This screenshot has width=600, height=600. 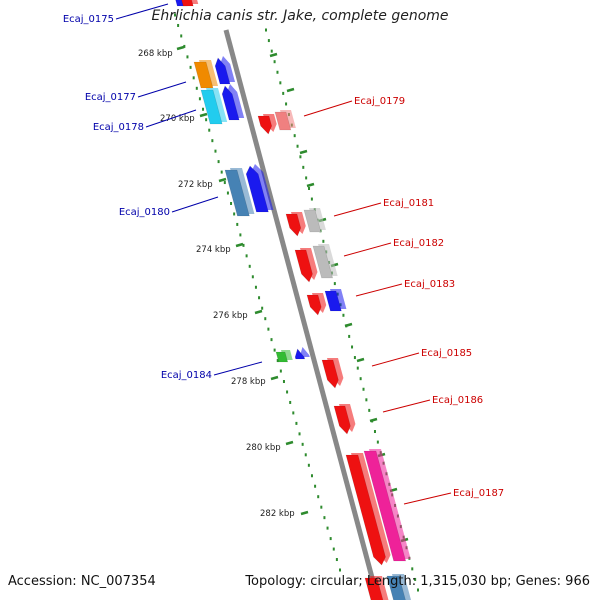 What do you see at coordinates (478, 493) in the screenshot?
I see `gene-label: Ecaj_0187` at bounding box center [478, 493].